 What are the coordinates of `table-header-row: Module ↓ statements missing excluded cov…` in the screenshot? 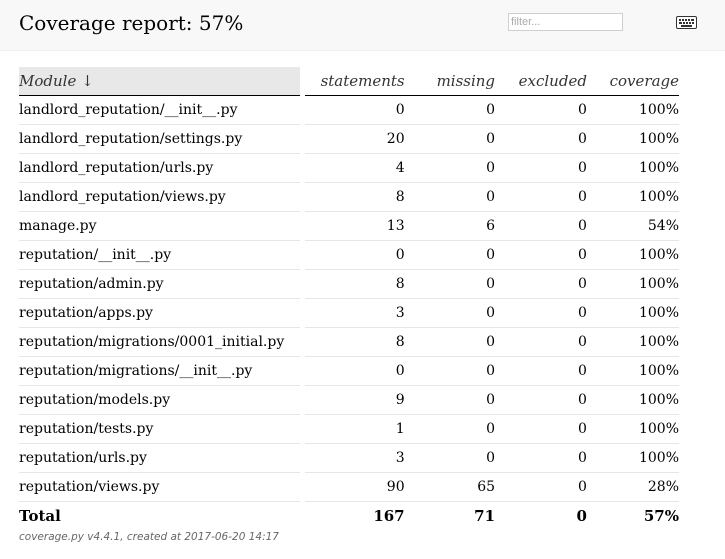 It's located at (349, 81).